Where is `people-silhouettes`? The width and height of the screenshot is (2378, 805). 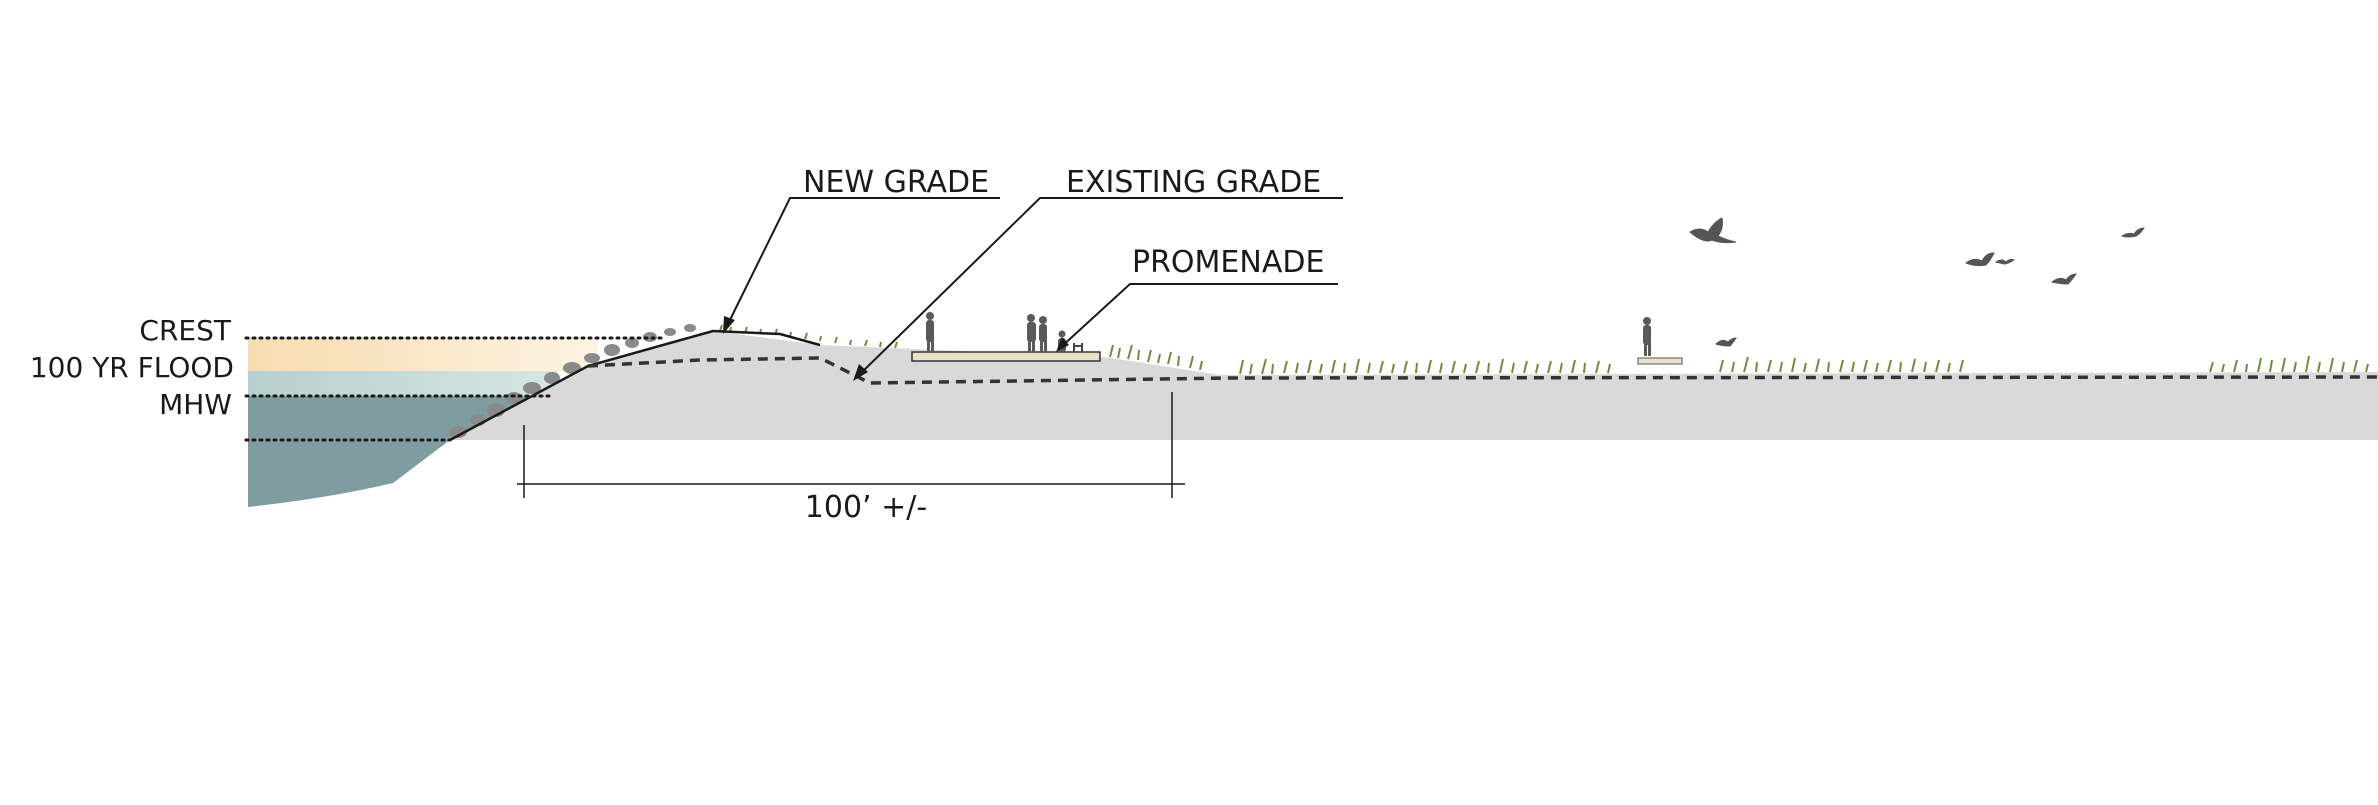
people-silhouettes is located at coordinates (1288, 334).